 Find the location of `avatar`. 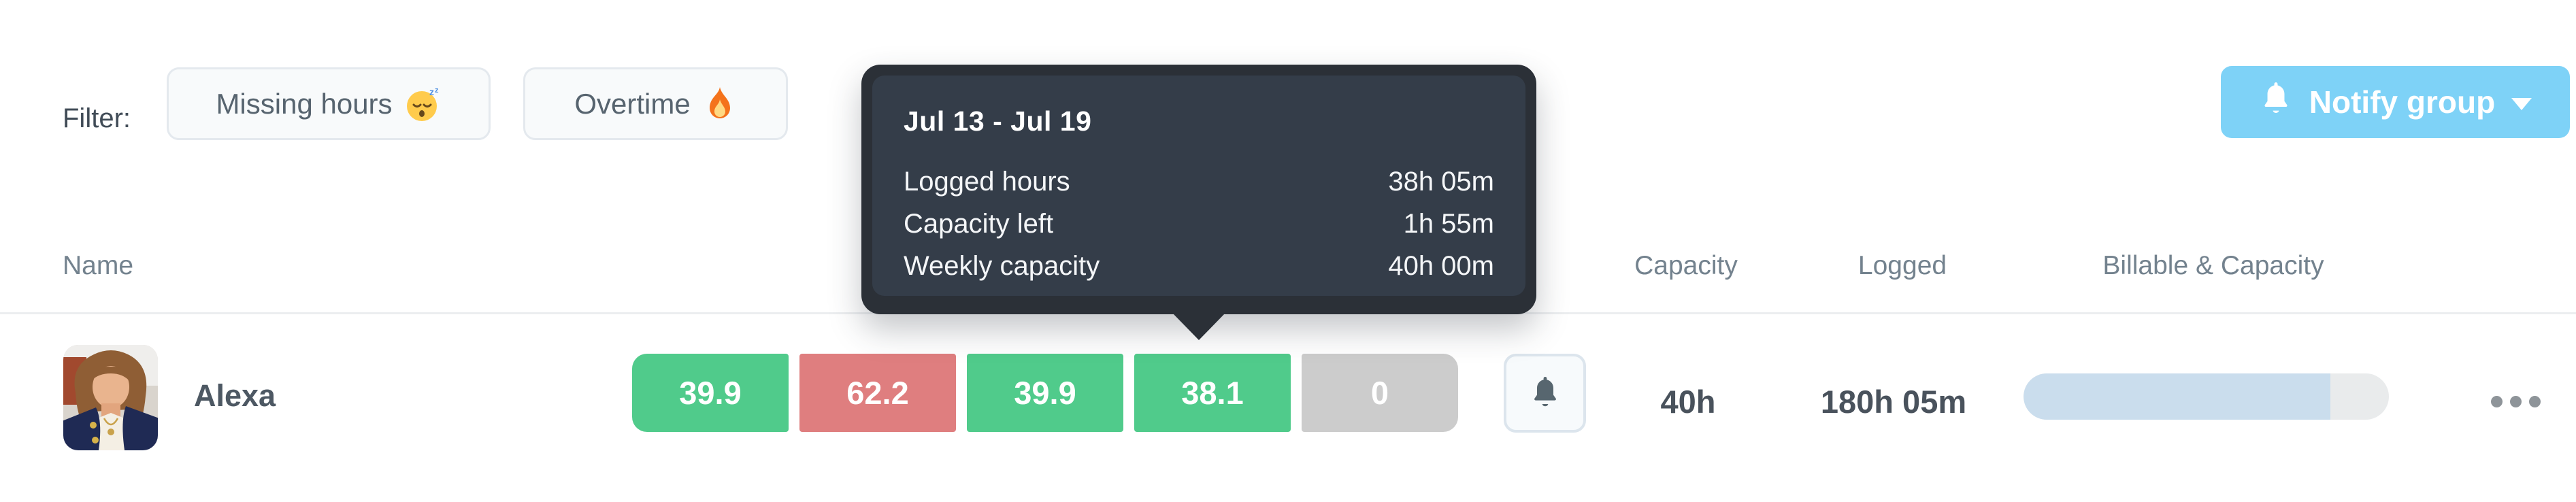

avatar is located at coordinates (110, 398).